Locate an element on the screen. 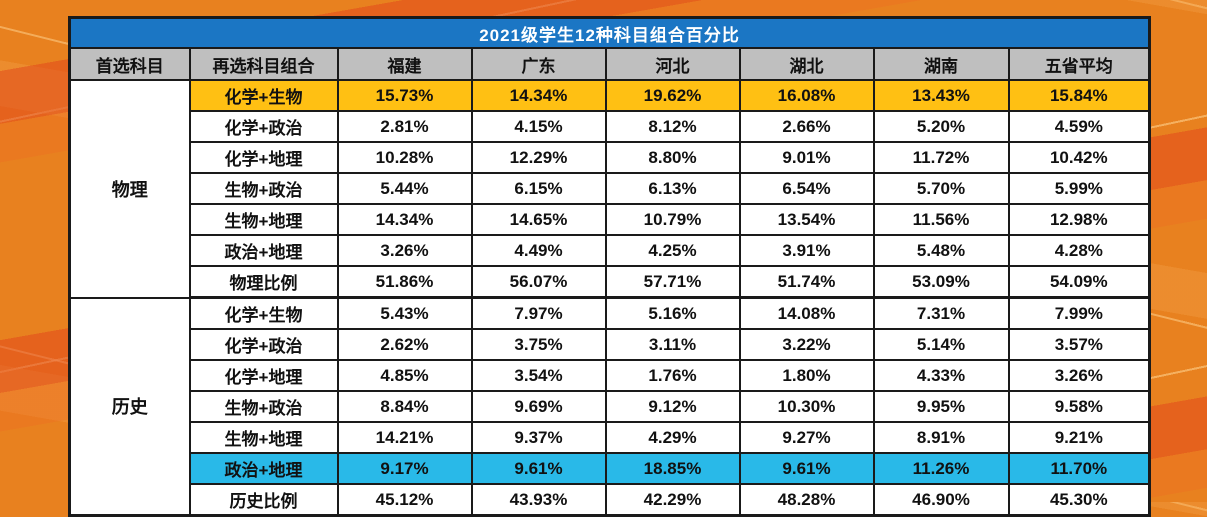  table-row: 化学+政治 2.62% 3.75% 3.11% 3.22% 5.14% 3.57% is located at coordinates (610, 344).